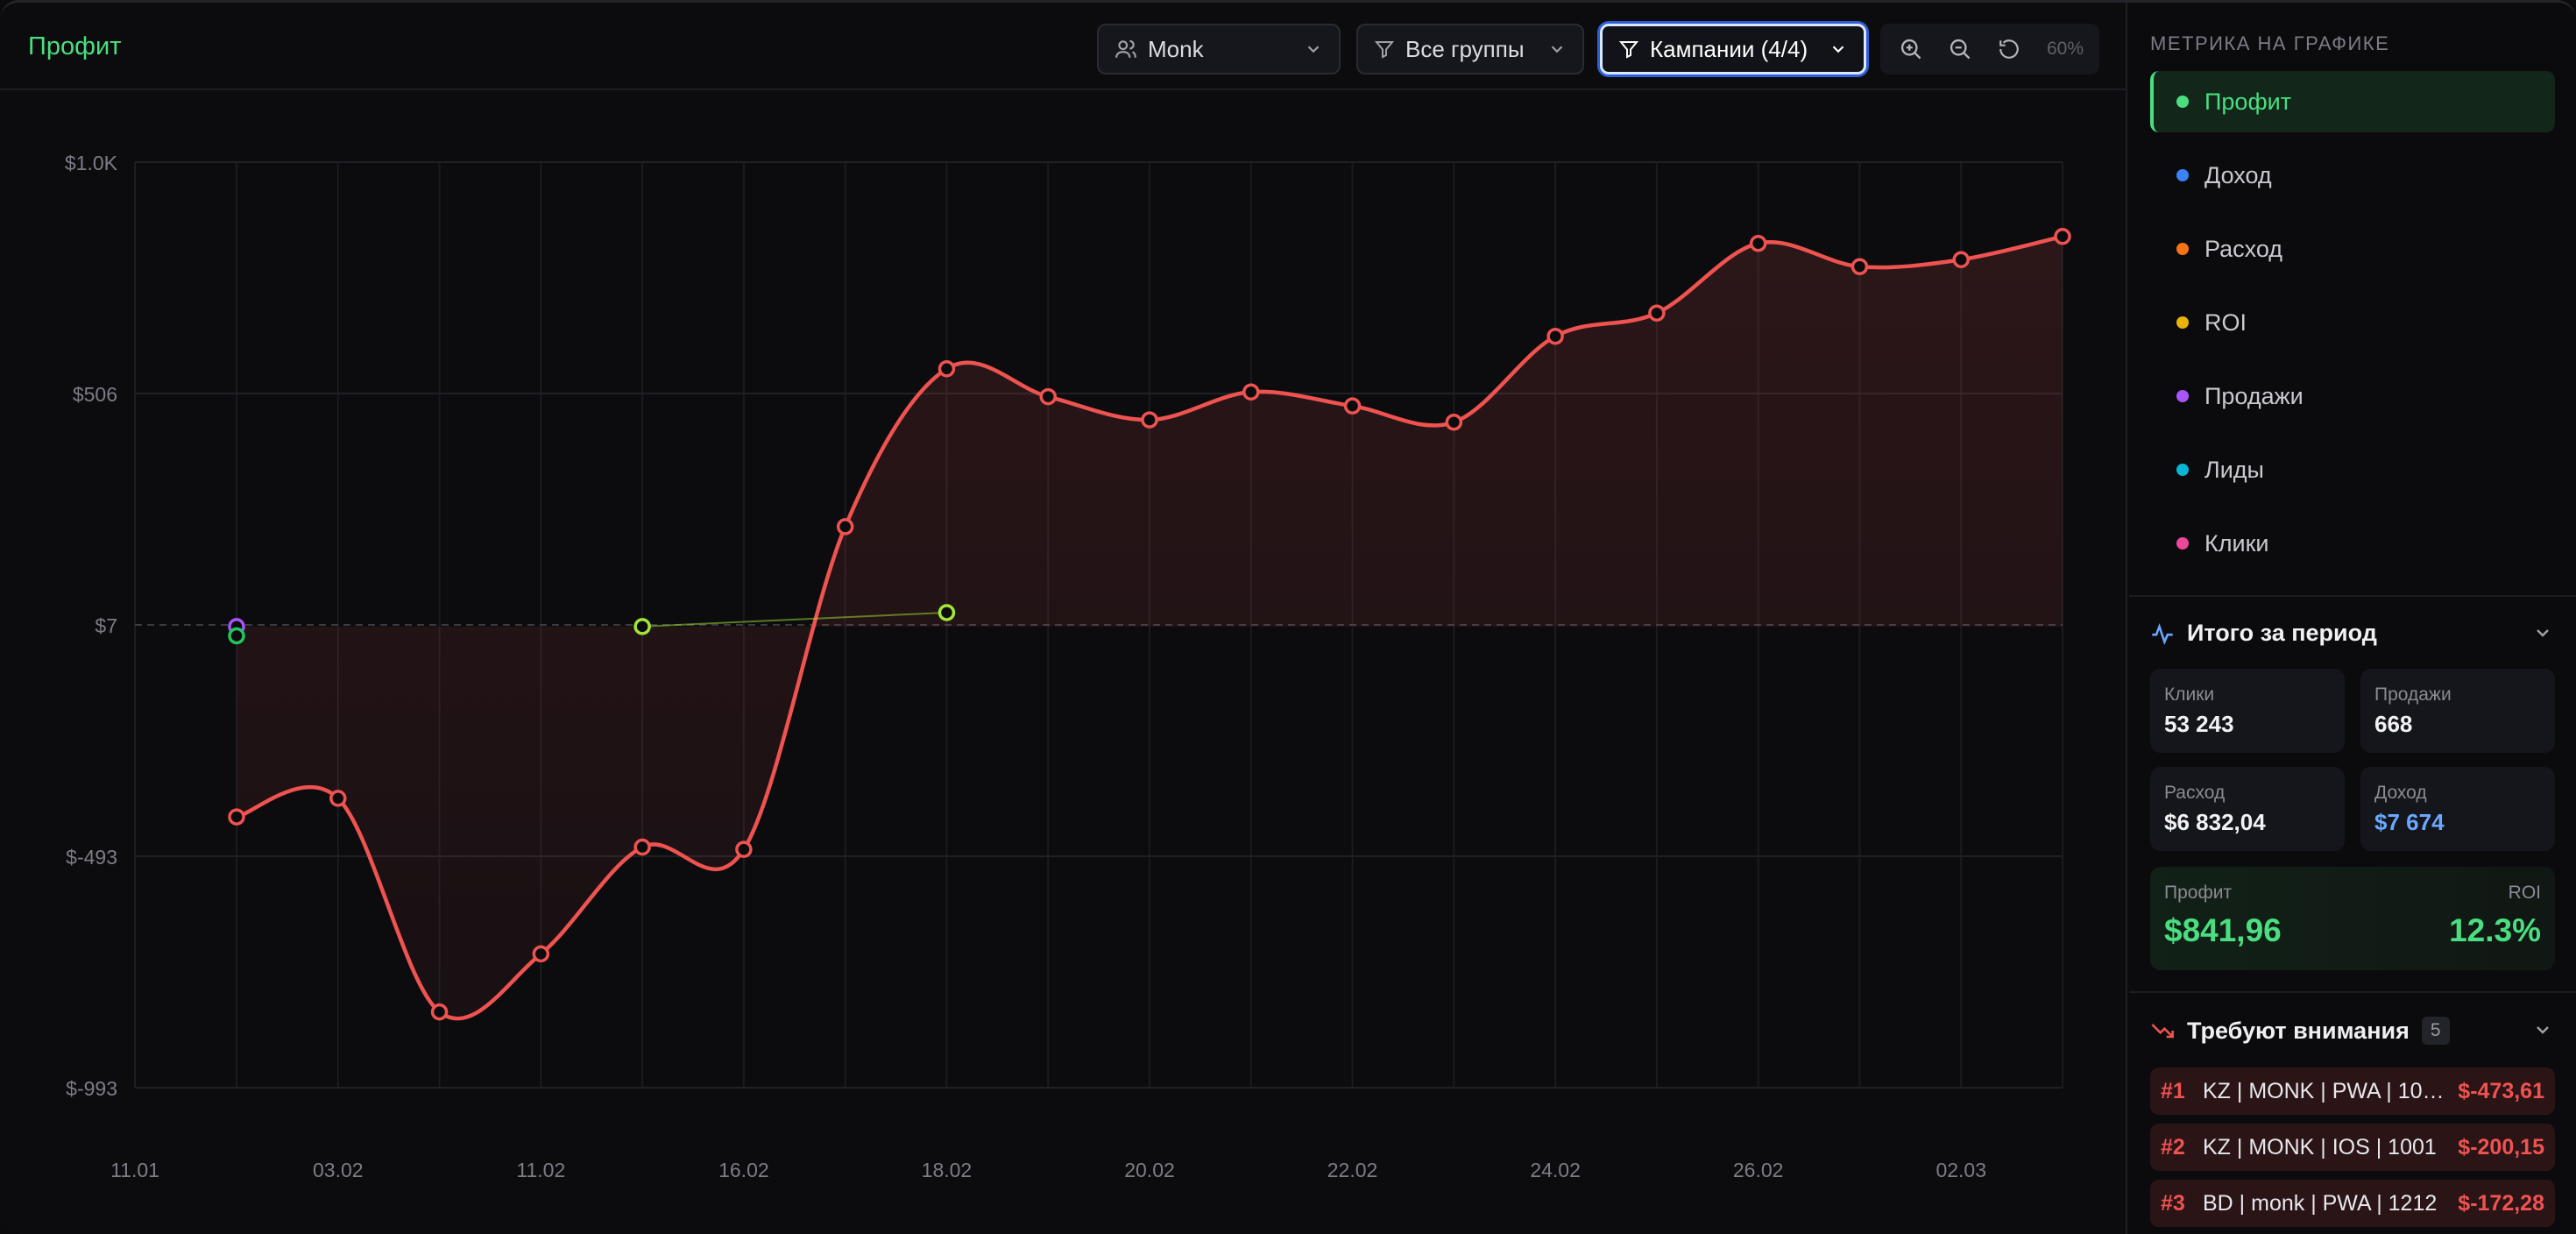 Image resolution: width=2576 pixels, height=1234 pixels. Describe the element at coordinates (1729, 48) in the screenshot. I see `campaign-filter-label: Кампании (4/4)` at that location.